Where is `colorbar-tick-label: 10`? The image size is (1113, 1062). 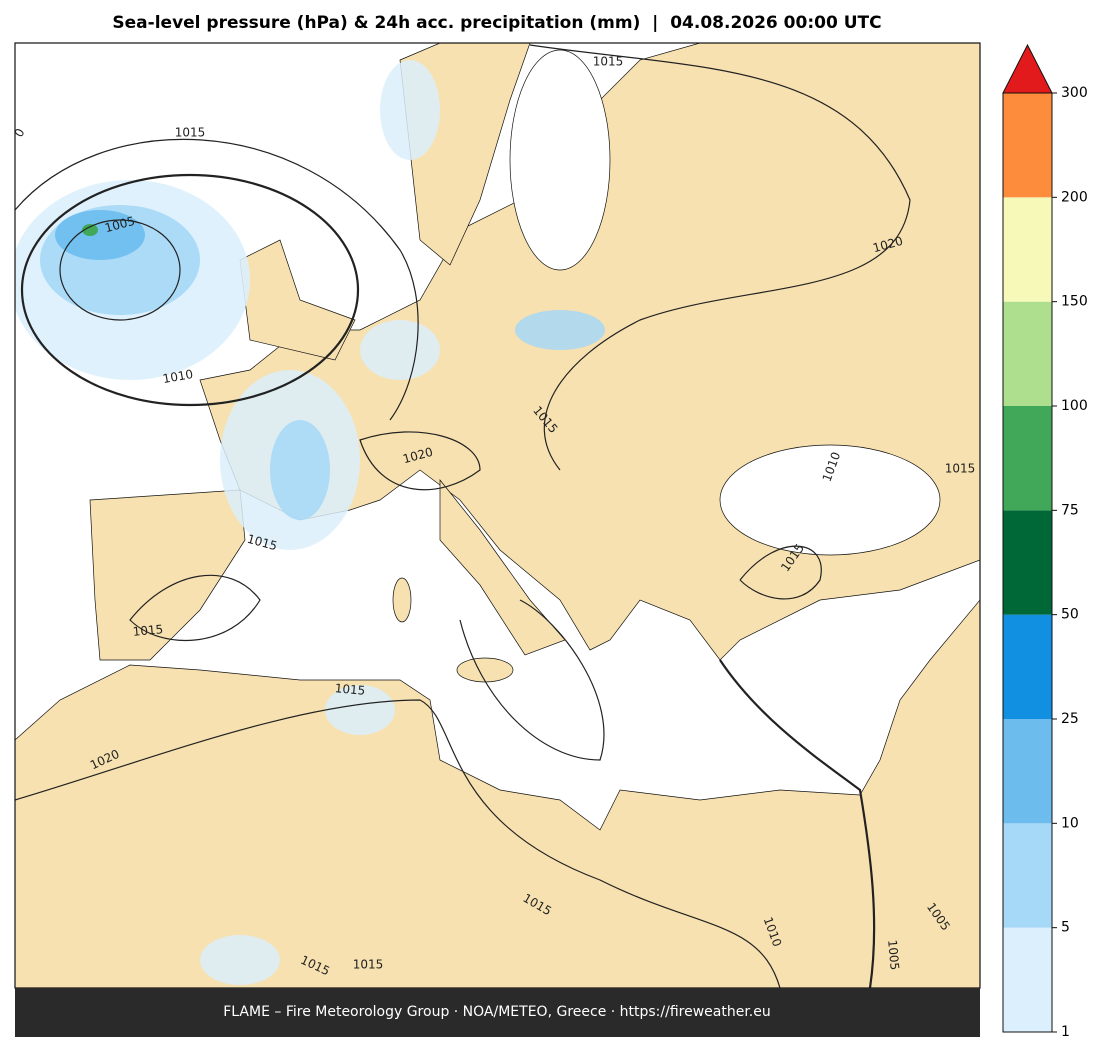
colorbar-tick-label: 10 is located at coordinates (1070, 823).